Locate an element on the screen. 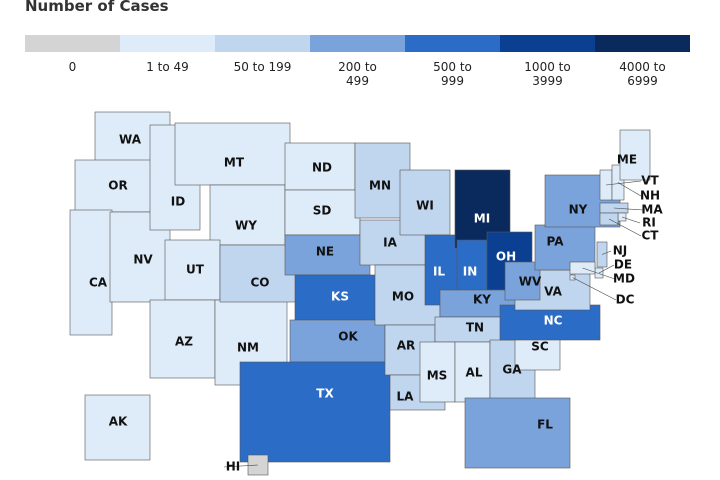  state-label: CA is located at coordinates (98, 283).